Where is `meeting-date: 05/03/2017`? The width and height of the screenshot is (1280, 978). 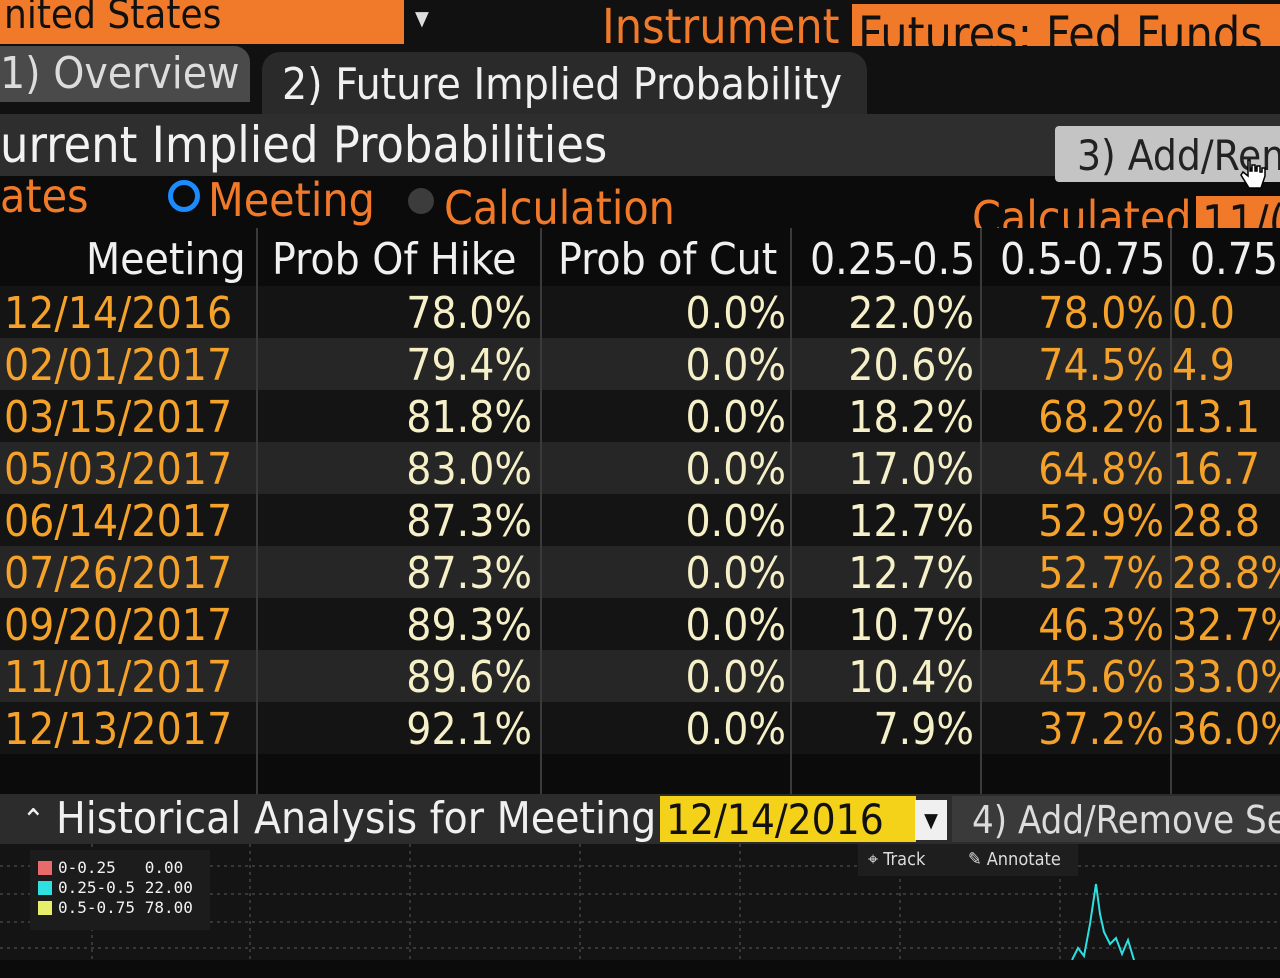 meeting-date: 05/03/2017 is located at coordinates (118, 469).